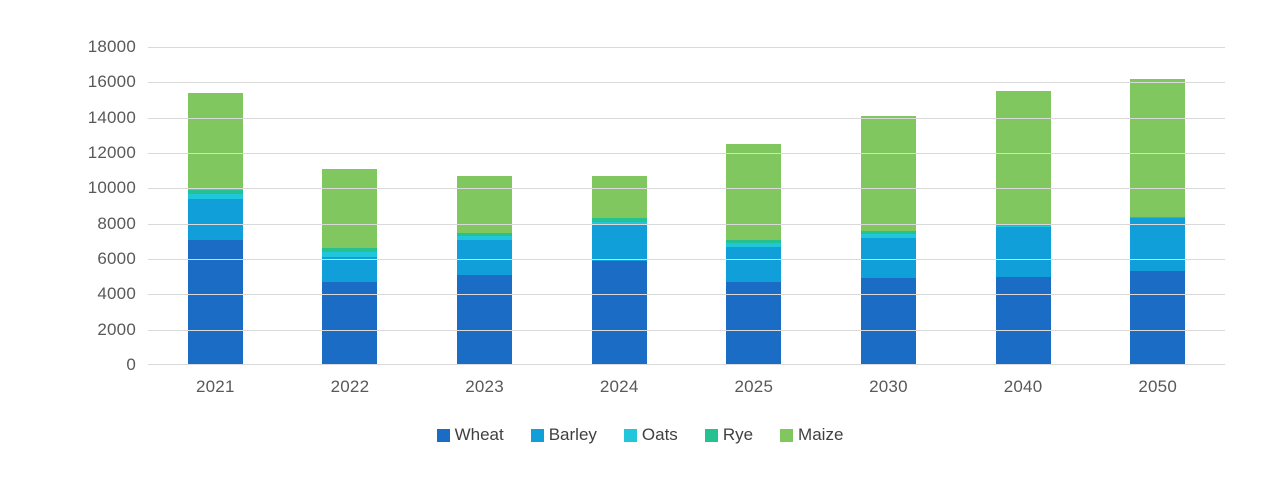 This screenshot has height=482, width=1280. I want to click on bar-segment-2023-barley, so click(485, 257).